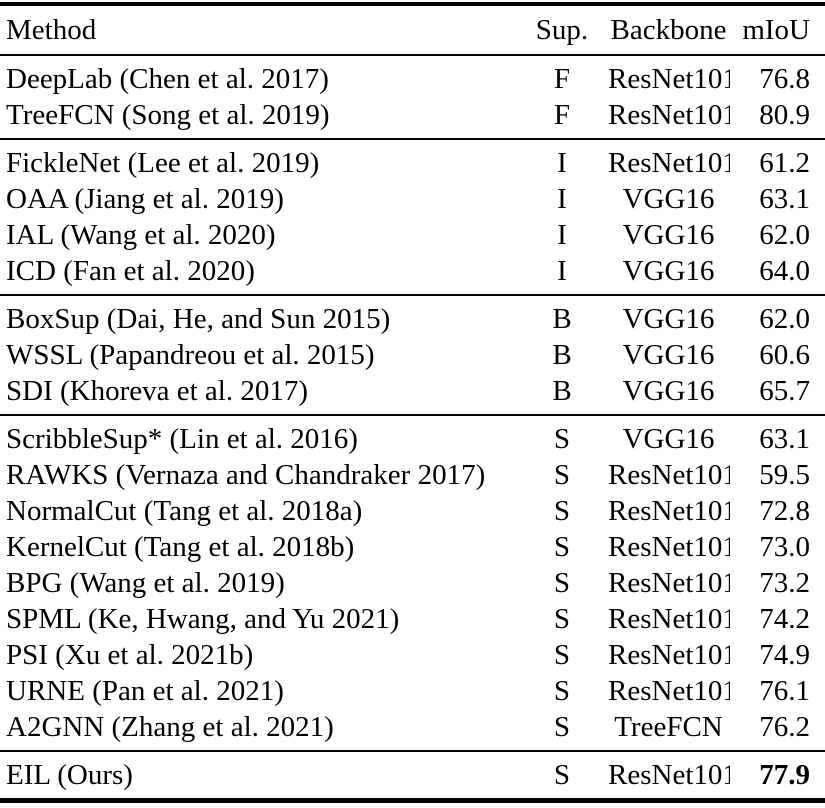 The height and width of the screenshot is (808, 825). I want to click on table-row: WSSL (Papandreou et al. 2015) B VGG16 60.6, so click(412, 355).